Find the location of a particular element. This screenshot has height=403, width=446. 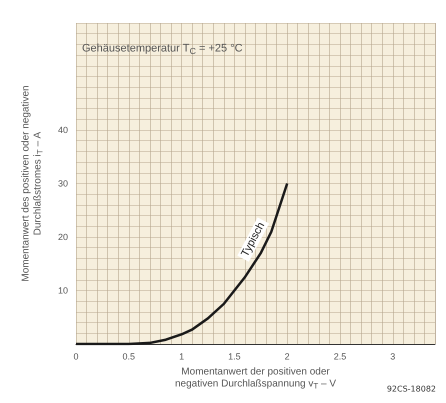

y-tick-label: 40 is located at coordinates (63, 130).